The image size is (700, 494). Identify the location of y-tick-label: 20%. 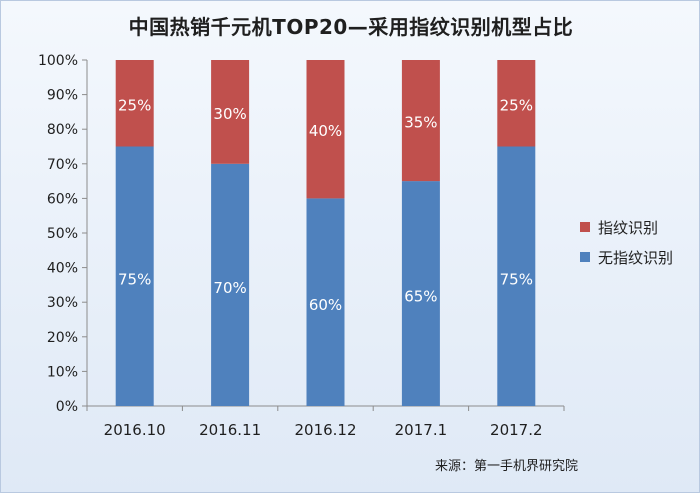
(62, 338).